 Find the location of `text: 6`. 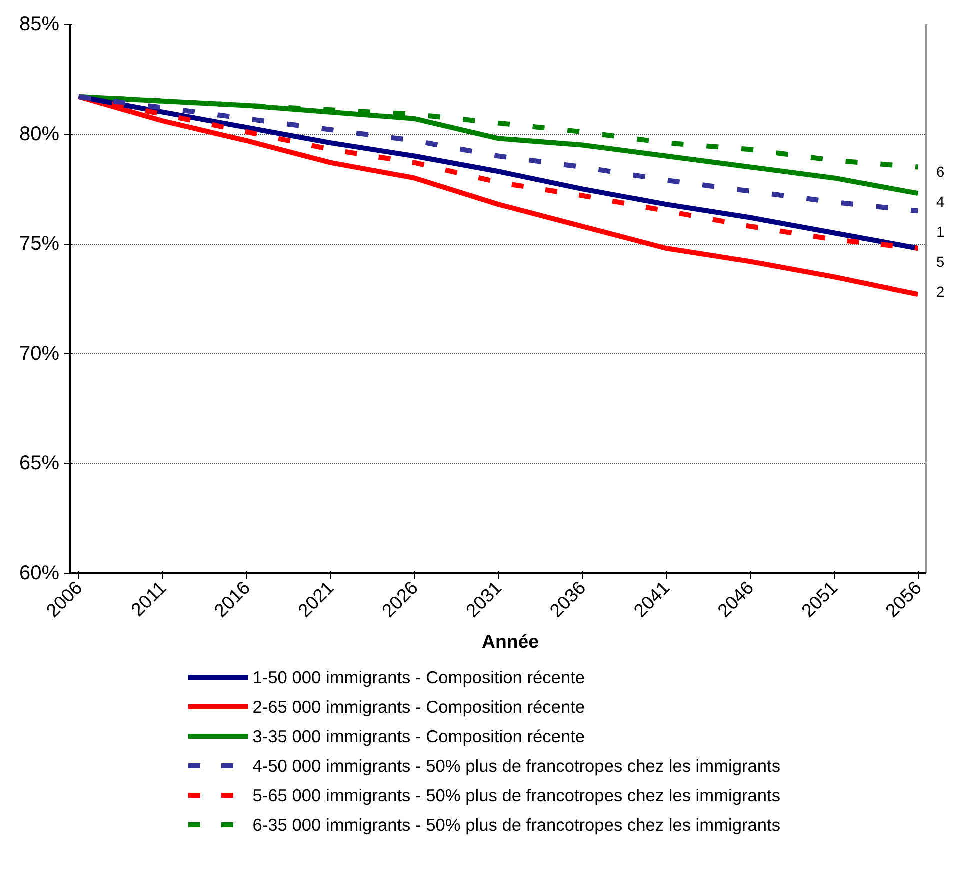

text: 6 is located at coordinates (940, 173).